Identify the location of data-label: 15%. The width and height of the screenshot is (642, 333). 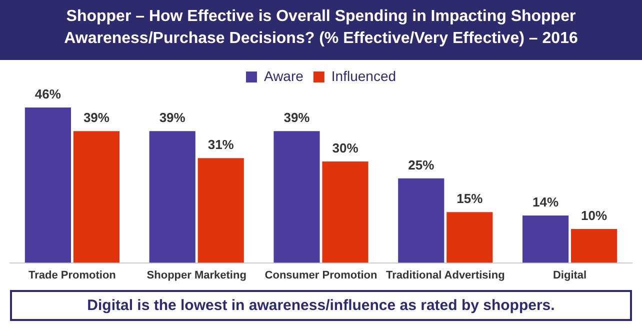
(470, 198).